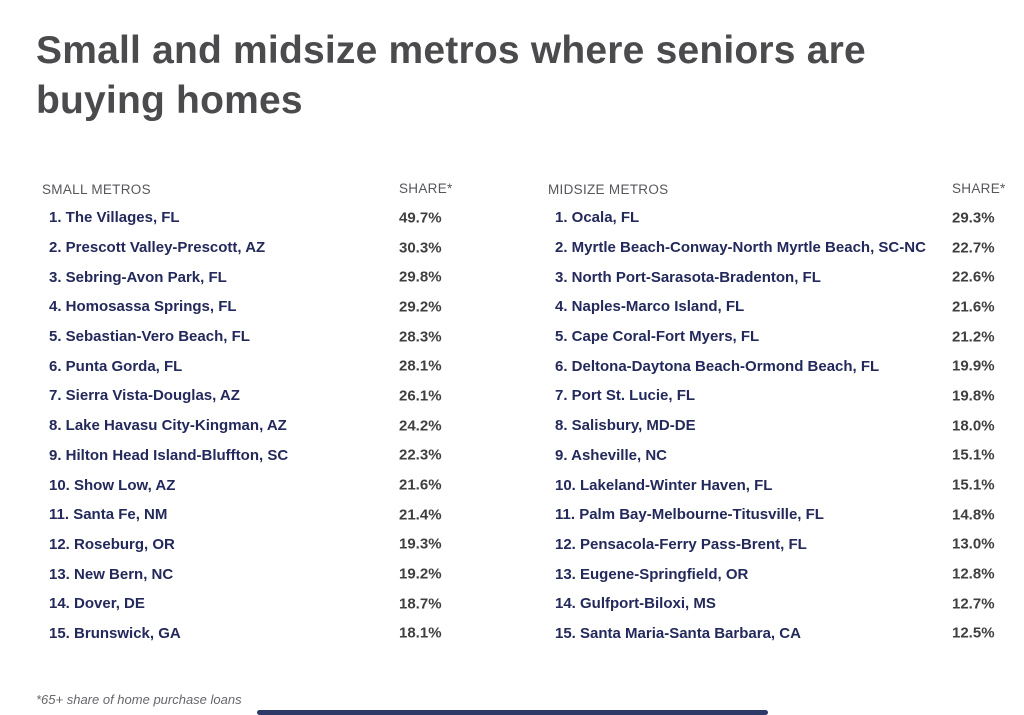 Image resolution: width=1024 pixels, height=715 pixels. Describe the element at coordinates (144, 396) in the screenshot. I see `metro-name: 7. Sierra Vista-Douglas, AZ` at that location.